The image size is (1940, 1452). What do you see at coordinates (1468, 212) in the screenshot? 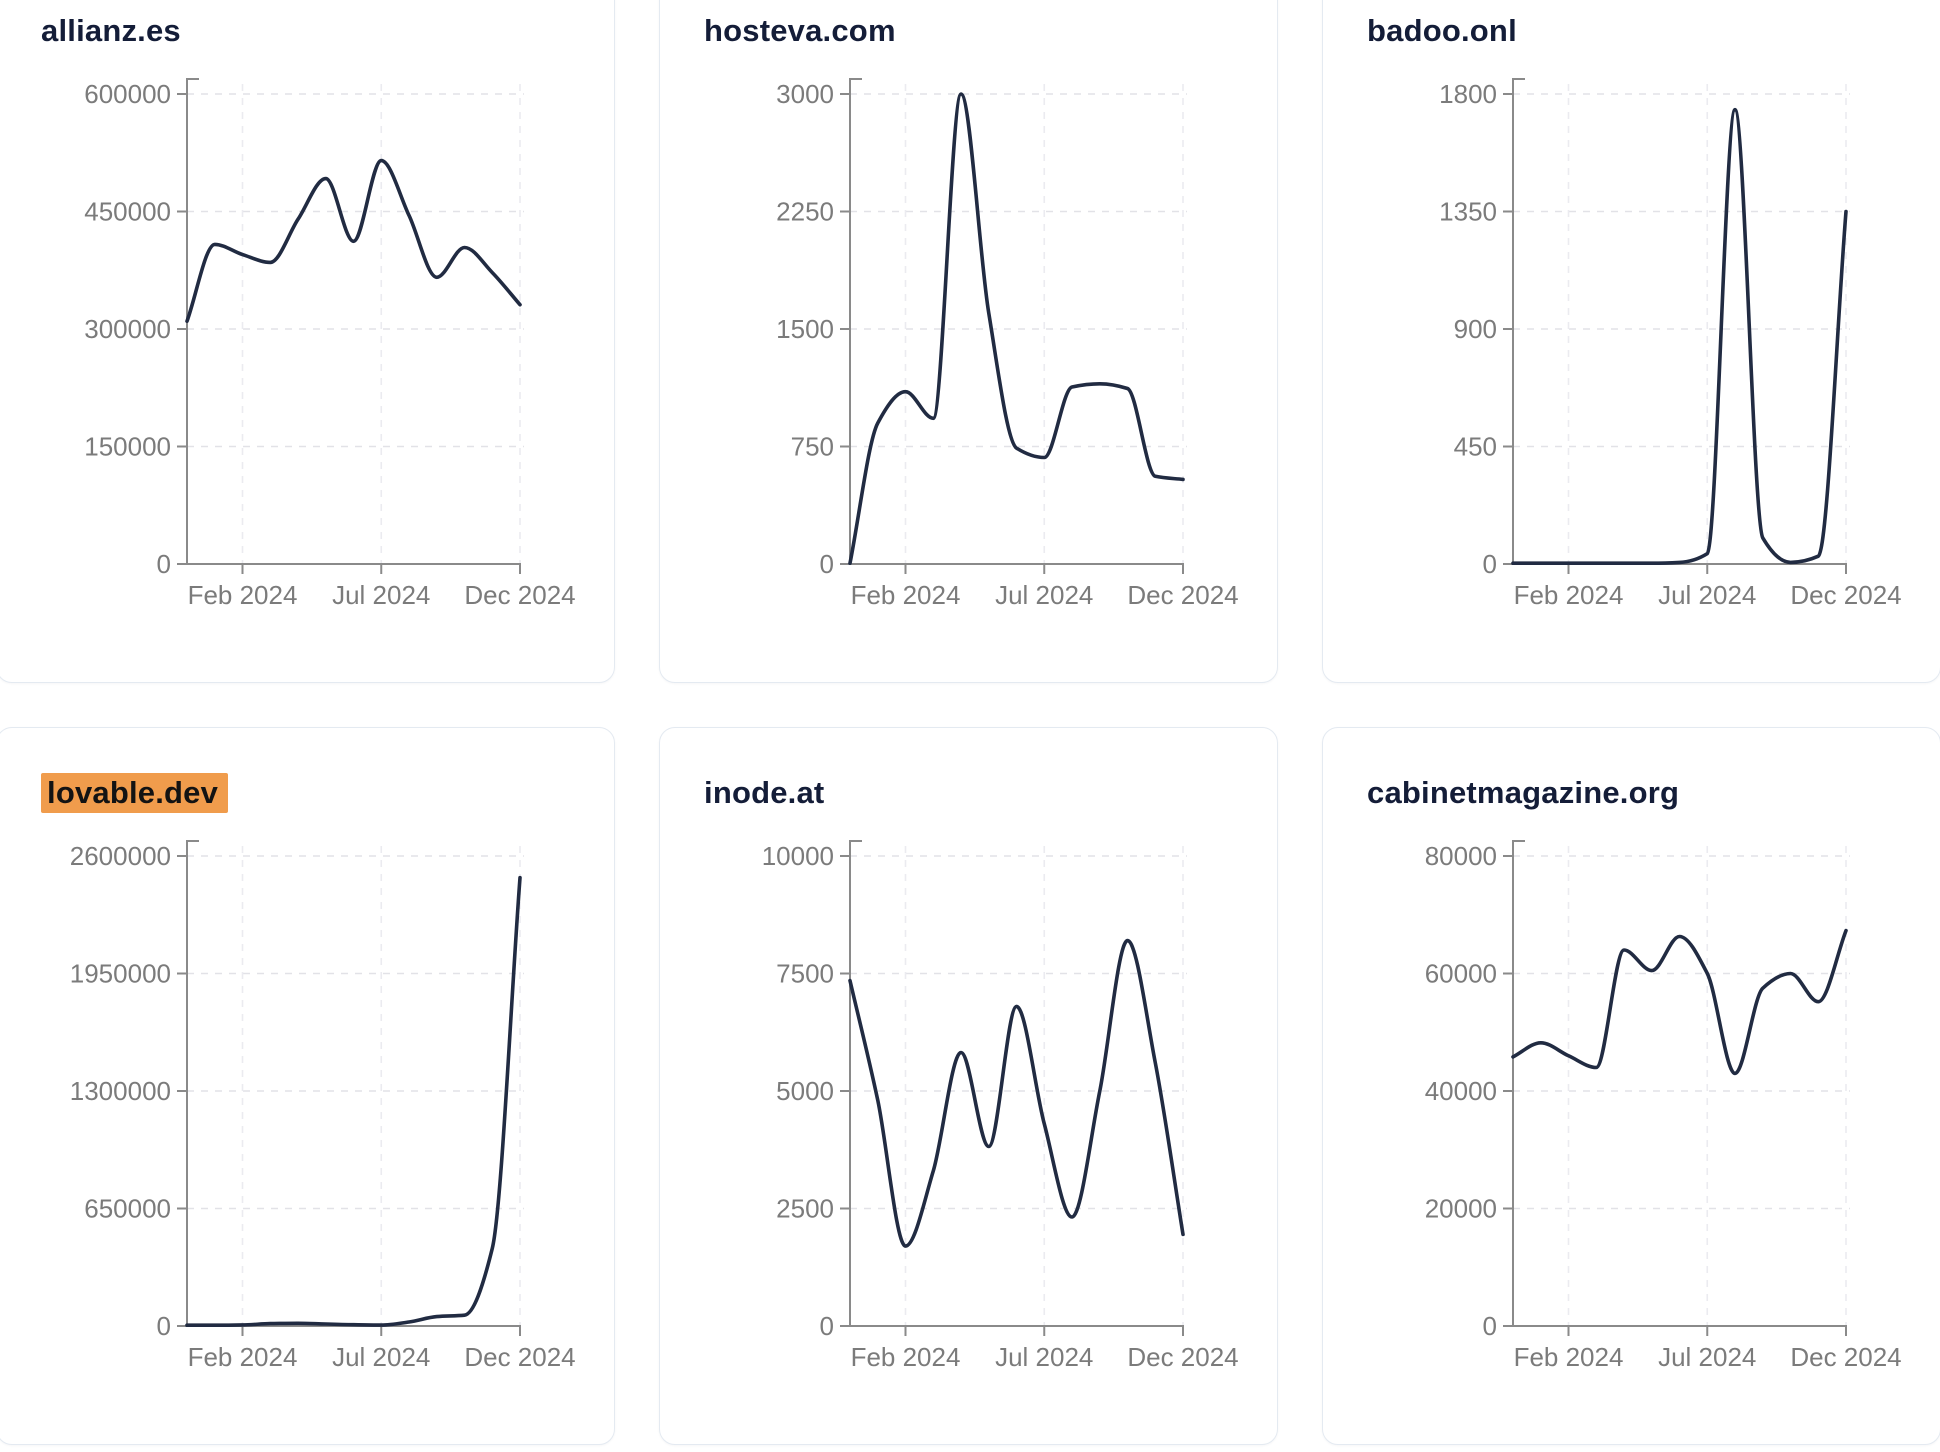
I see `y-tick-label: 1350` at bounding box center [1468, 212].